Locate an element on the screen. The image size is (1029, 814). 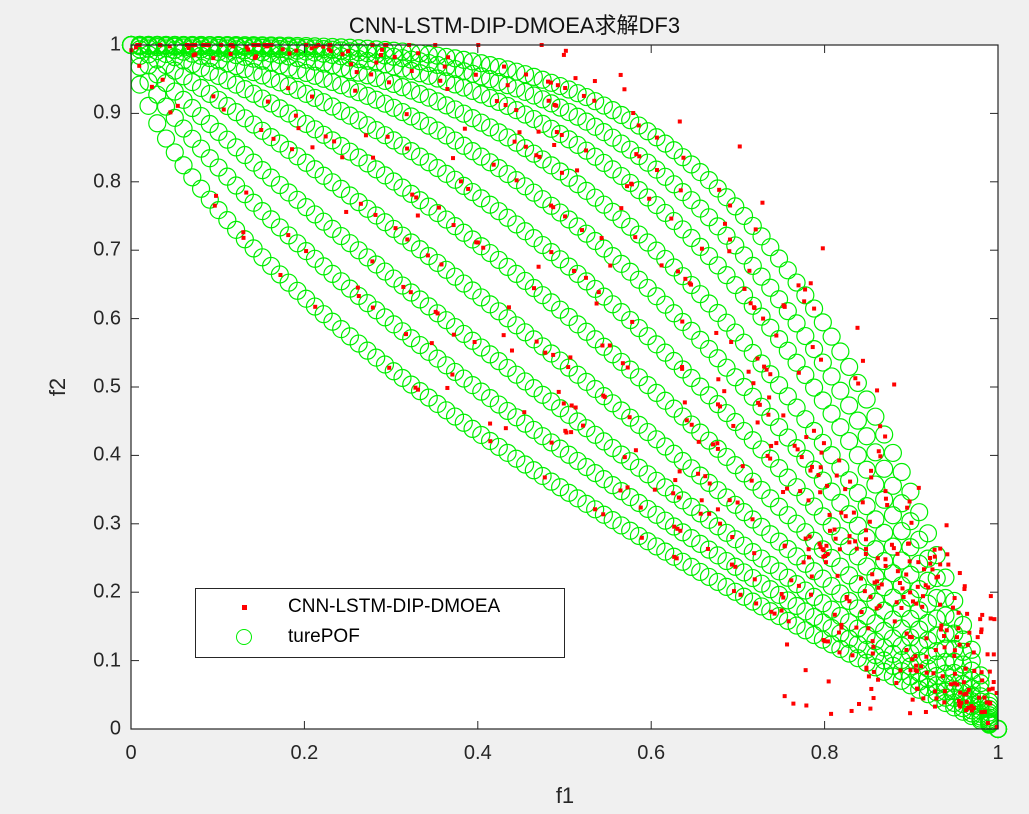
y-axis-label: f2 is located at coordinates (57, 387).